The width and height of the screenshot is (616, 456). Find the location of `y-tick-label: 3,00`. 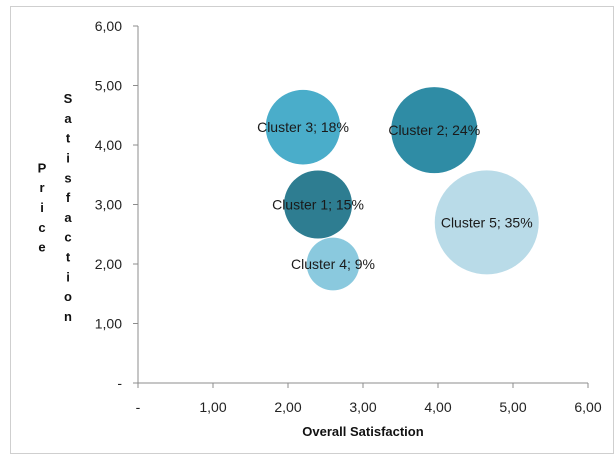

y-tick-label: 3,00 is located at coordinates (108, 205).